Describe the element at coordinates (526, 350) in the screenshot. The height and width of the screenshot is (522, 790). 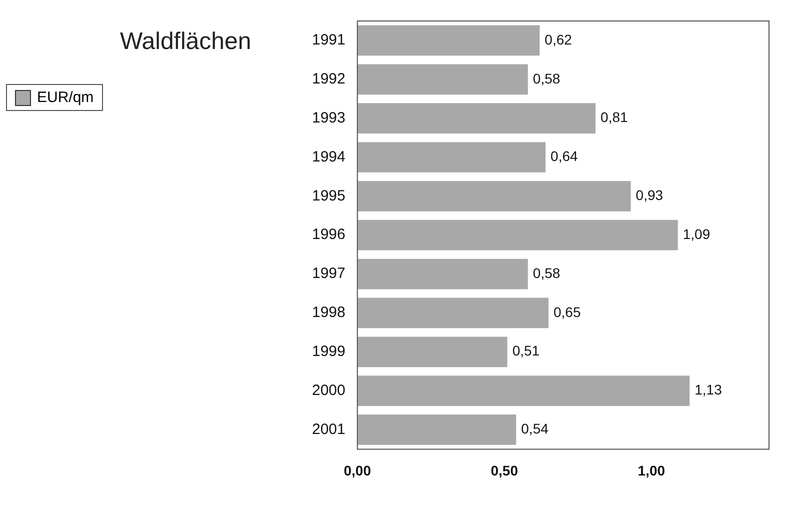
I see `data-label: 0,51` at that location.